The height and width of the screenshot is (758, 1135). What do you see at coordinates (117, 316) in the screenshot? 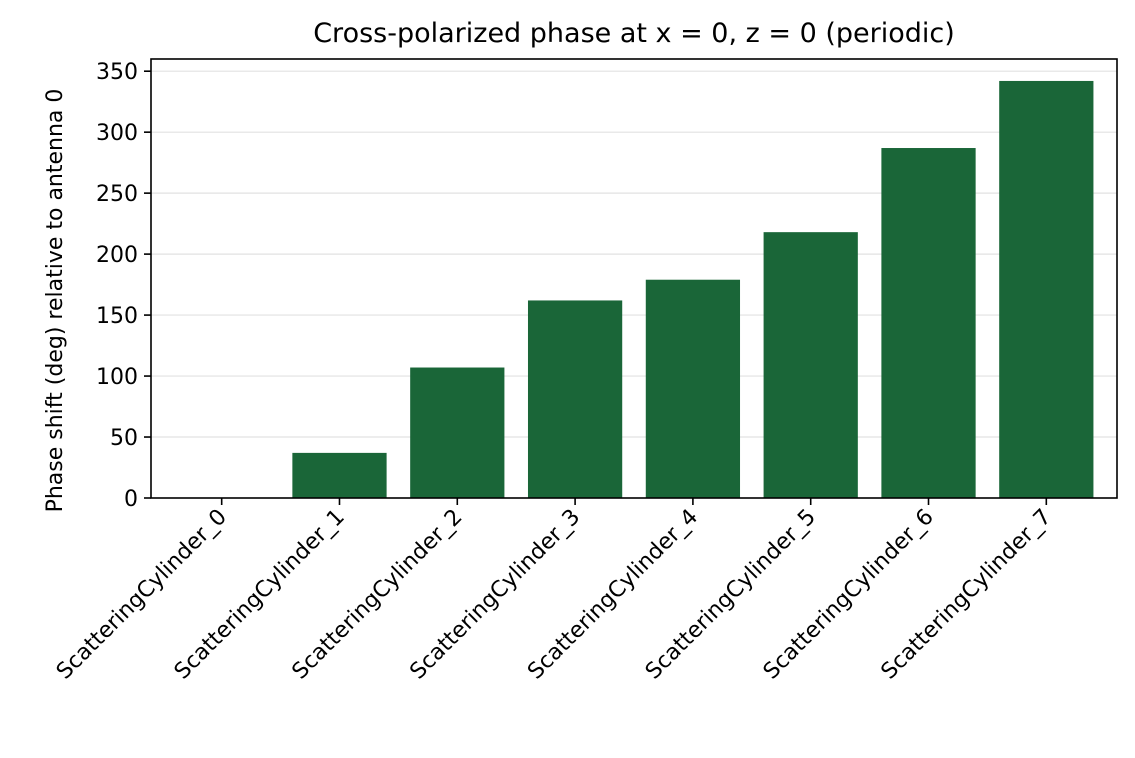
I see `y-tick-label: 150` at bounding box center [117, 316].